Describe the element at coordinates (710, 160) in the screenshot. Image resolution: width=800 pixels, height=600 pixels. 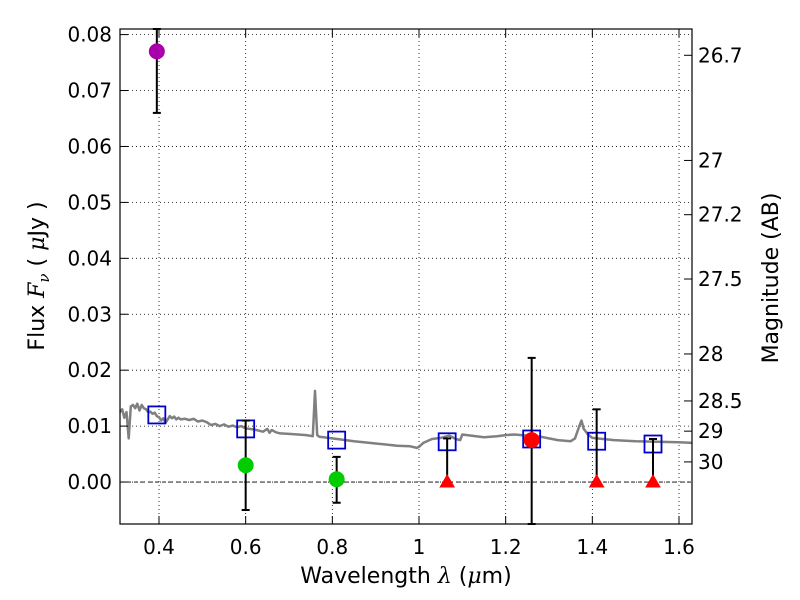
I see `magnitude-tick-label: 27` at that location.